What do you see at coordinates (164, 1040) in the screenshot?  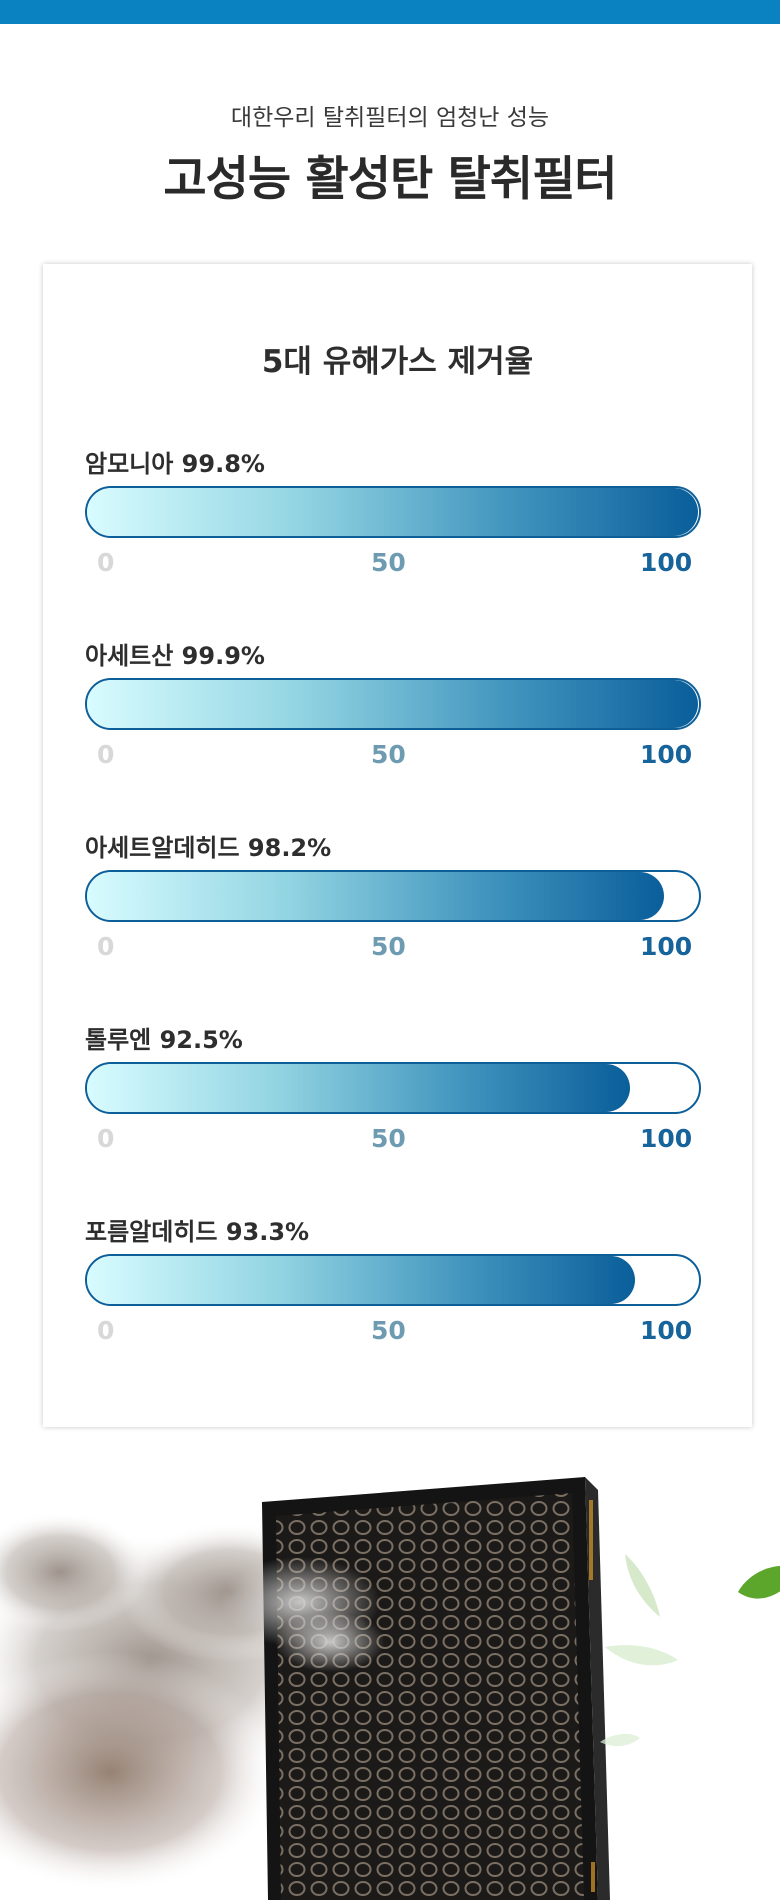 I see `gas-label: 톨루엔 92.5%` at bounding box center [164, 1040].